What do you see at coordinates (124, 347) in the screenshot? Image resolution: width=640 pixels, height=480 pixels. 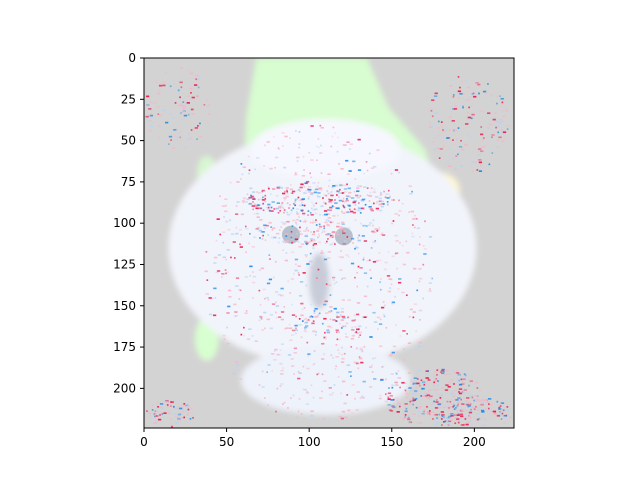 I see `y-tick-label: 175` at bounding box center [124, 347].